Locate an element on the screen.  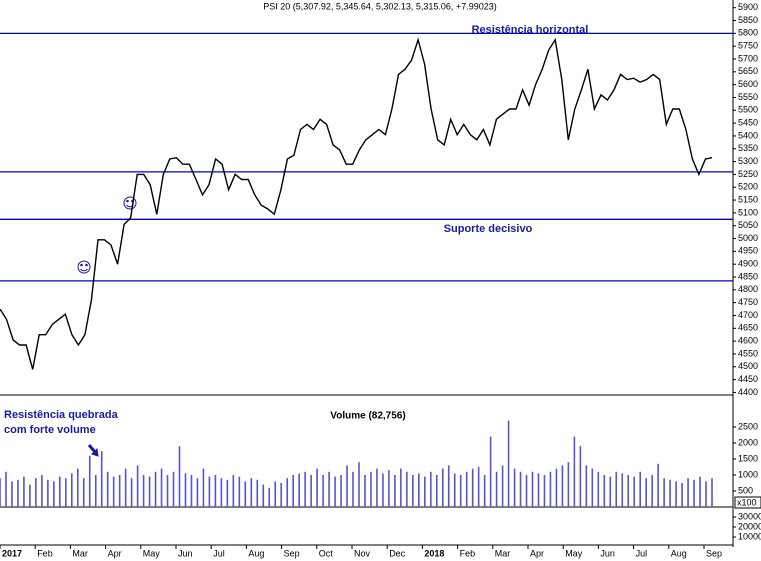
y-tick-label: 1000 is located at coordinates (748, 474).